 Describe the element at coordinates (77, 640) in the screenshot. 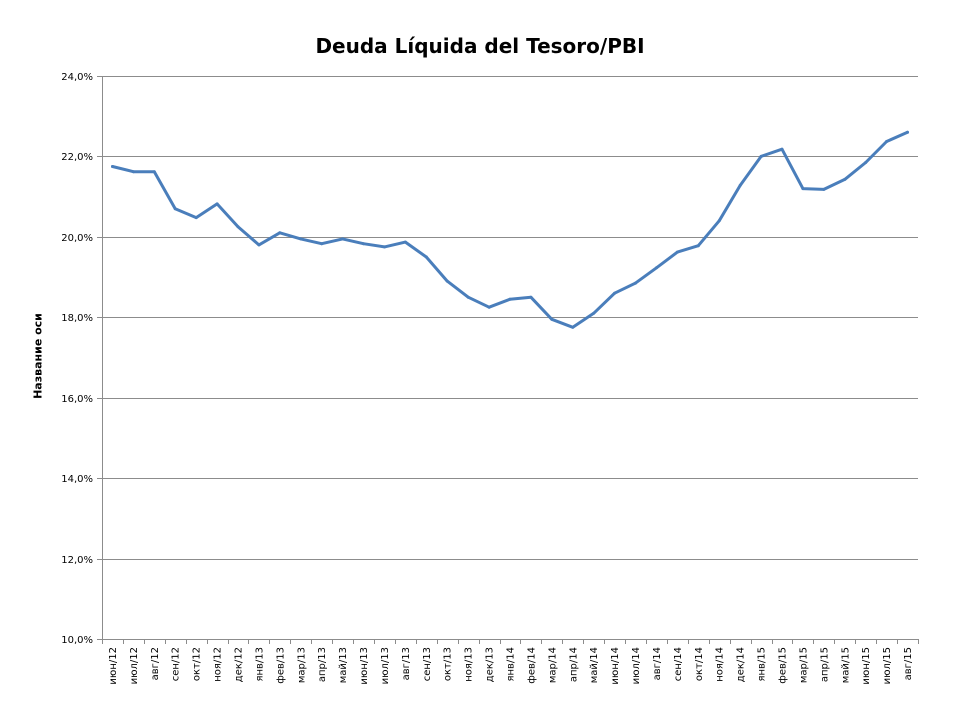

I see `y-tick-label: 10,0%` at that location.